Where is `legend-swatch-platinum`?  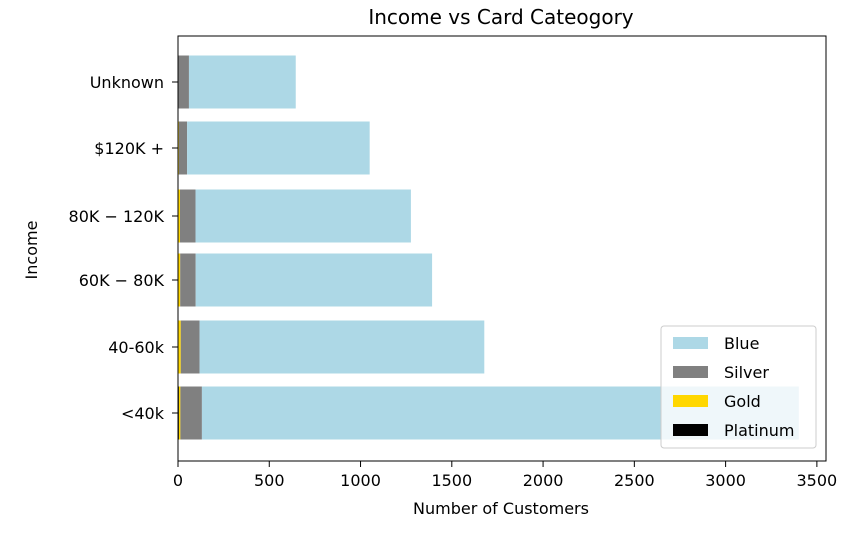
legend-swatch-platinum is located at coordinates (690, 430).